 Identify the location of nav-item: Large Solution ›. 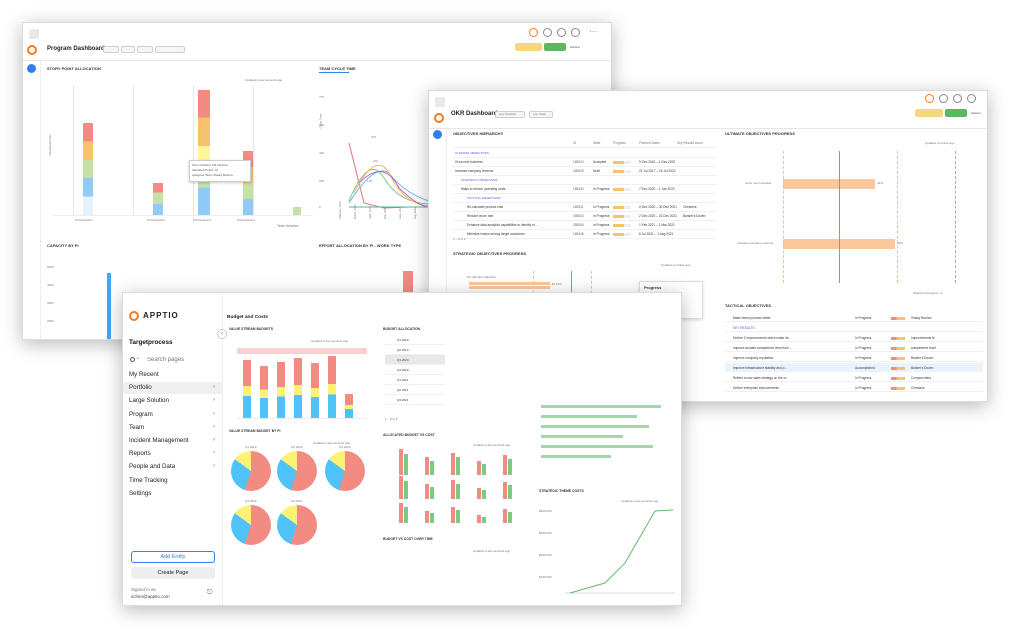
(173, 401).